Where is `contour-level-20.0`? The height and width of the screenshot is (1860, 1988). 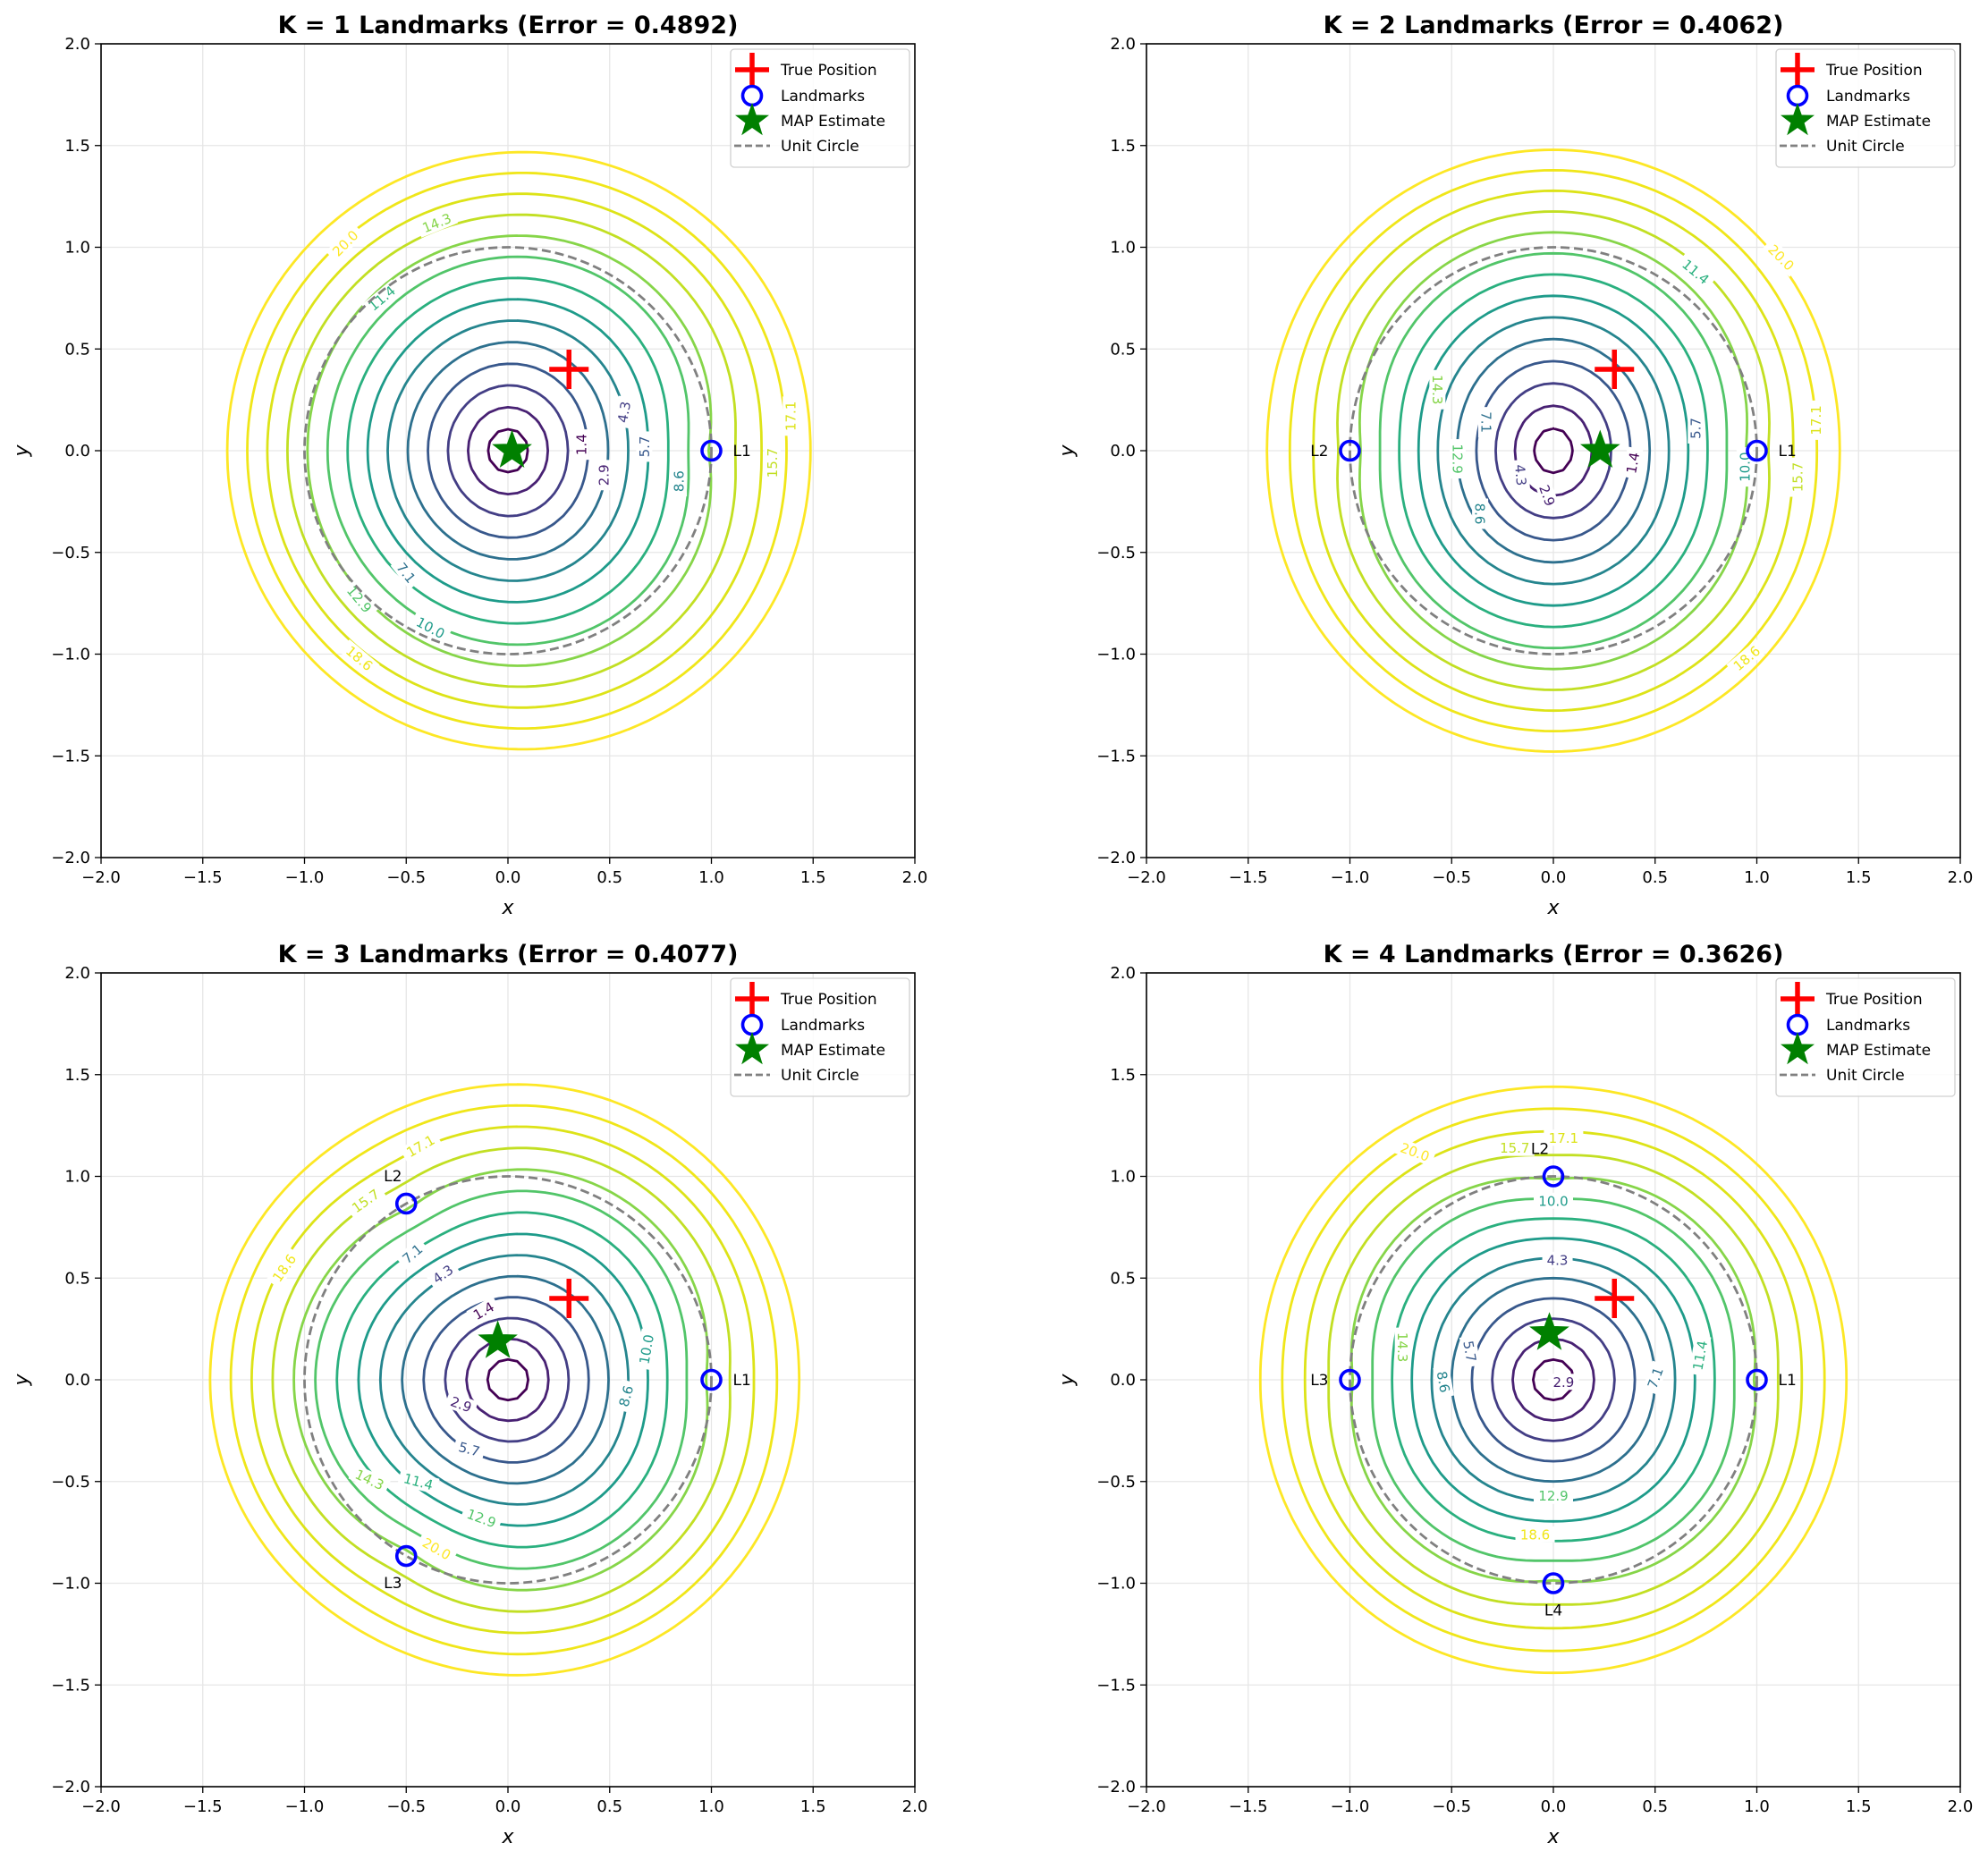
contour-level-20.0 is located at coordinates (518, 450).